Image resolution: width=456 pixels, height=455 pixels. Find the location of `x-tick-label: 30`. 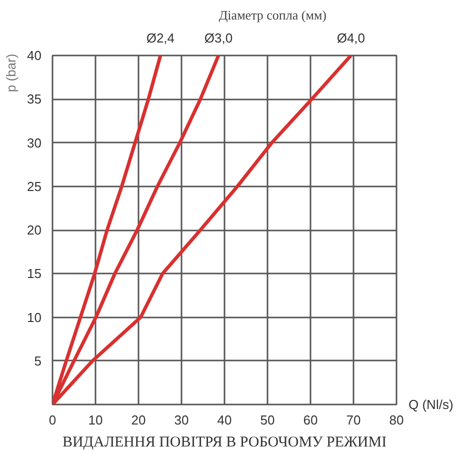

x-tick-label: 30 is located at coordinates (181, 420).